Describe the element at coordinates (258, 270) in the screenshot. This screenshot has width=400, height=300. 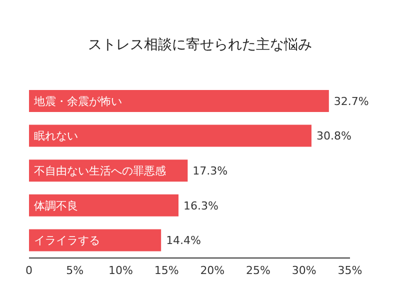
I see `x-tick-label: 25%` at that location.